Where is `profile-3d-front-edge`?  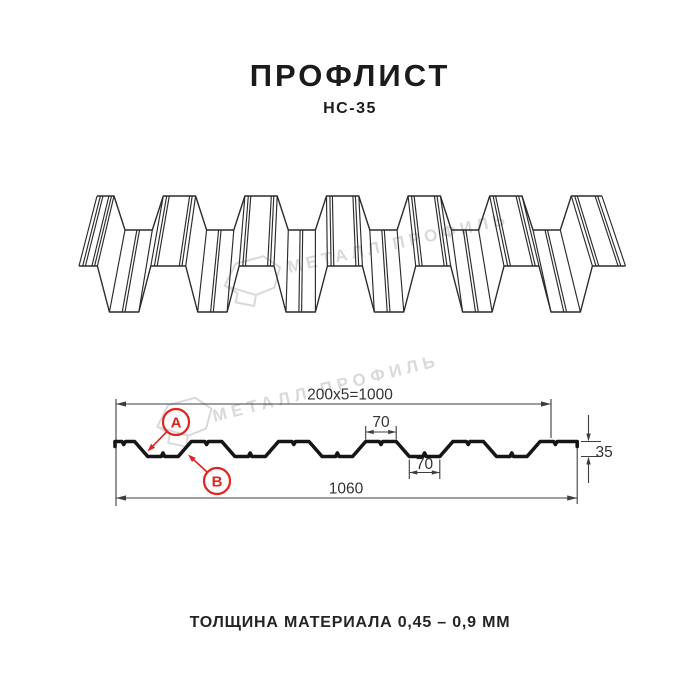 profile-3d-front-edge is located at coordinates (352, 289).